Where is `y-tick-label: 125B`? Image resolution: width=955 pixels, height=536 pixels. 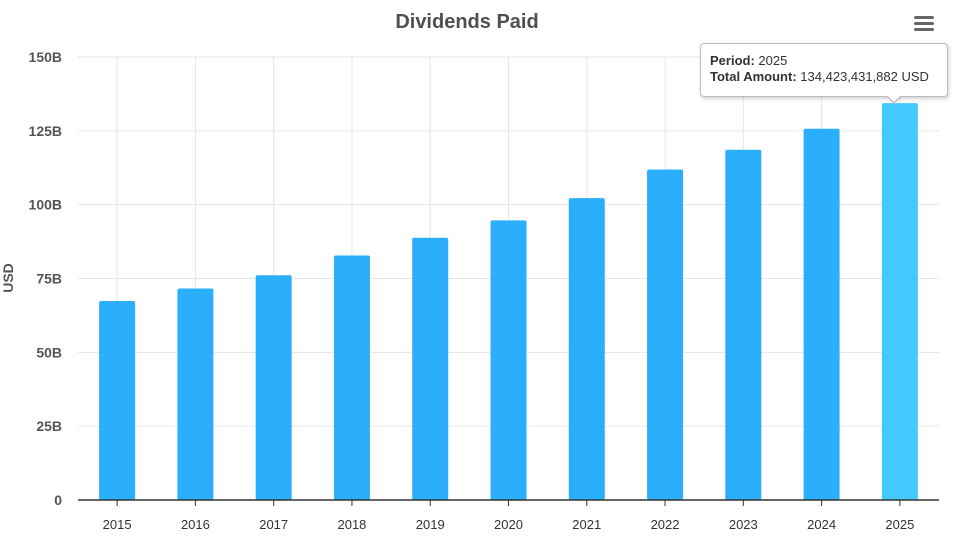
y-tick-label: 125B is located at coordinates (45, 131).